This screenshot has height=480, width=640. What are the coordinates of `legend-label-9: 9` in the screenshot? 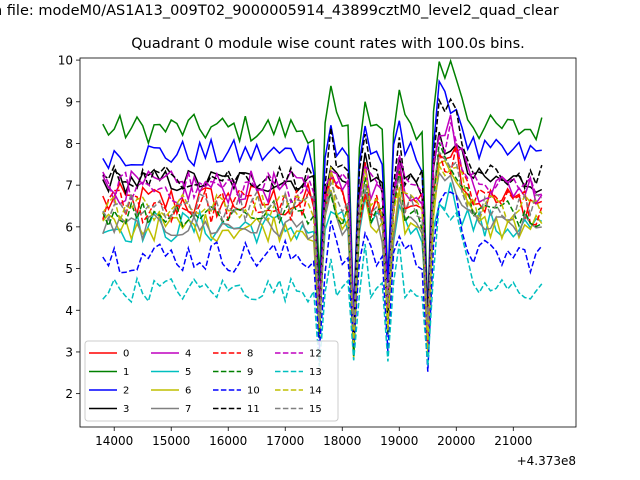 It's located at (250, 372).